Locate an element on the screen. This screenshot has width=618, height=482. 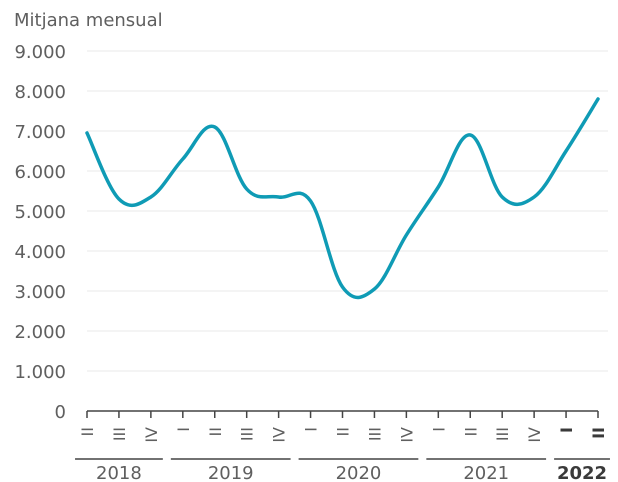
year-label: 2020 is located at coordinates (359, 472).